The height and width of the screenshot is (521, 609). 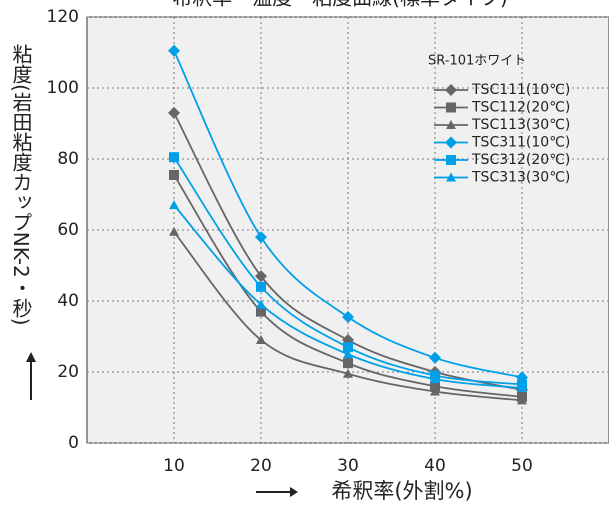 I want to click on chart-title: 希釈率・温度・粘度曲線(標準タイプ), so click(x=340, y=5).